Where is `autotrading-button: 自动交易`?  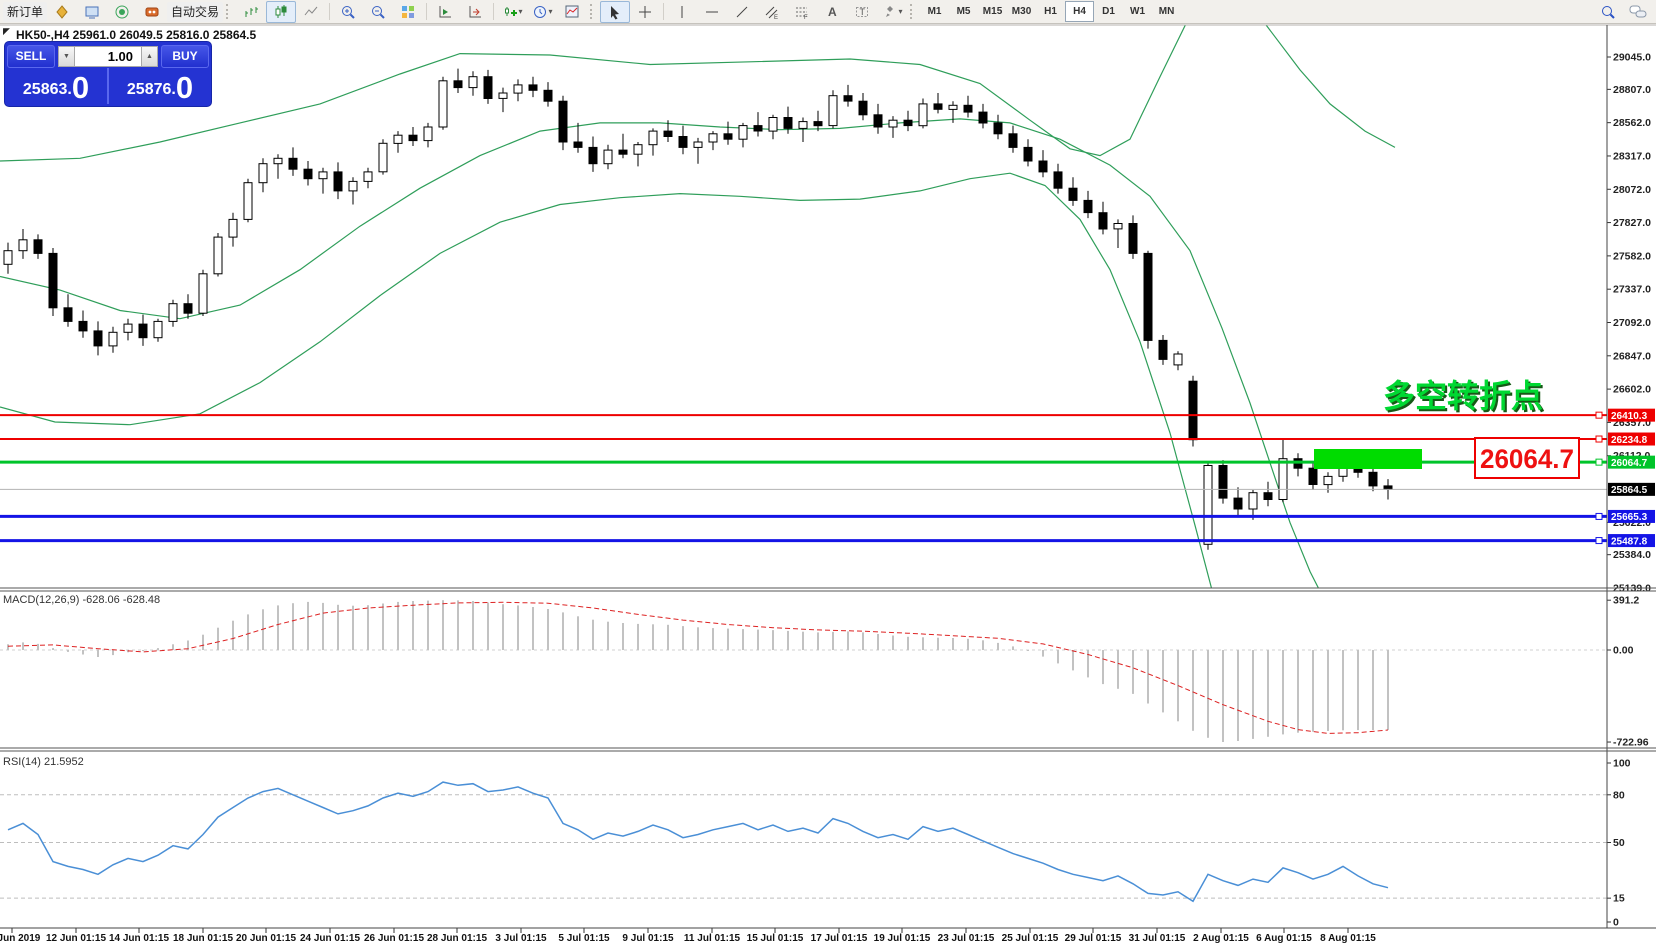 autotrading-button: 自动交易 is located at coordinates (195, 11).